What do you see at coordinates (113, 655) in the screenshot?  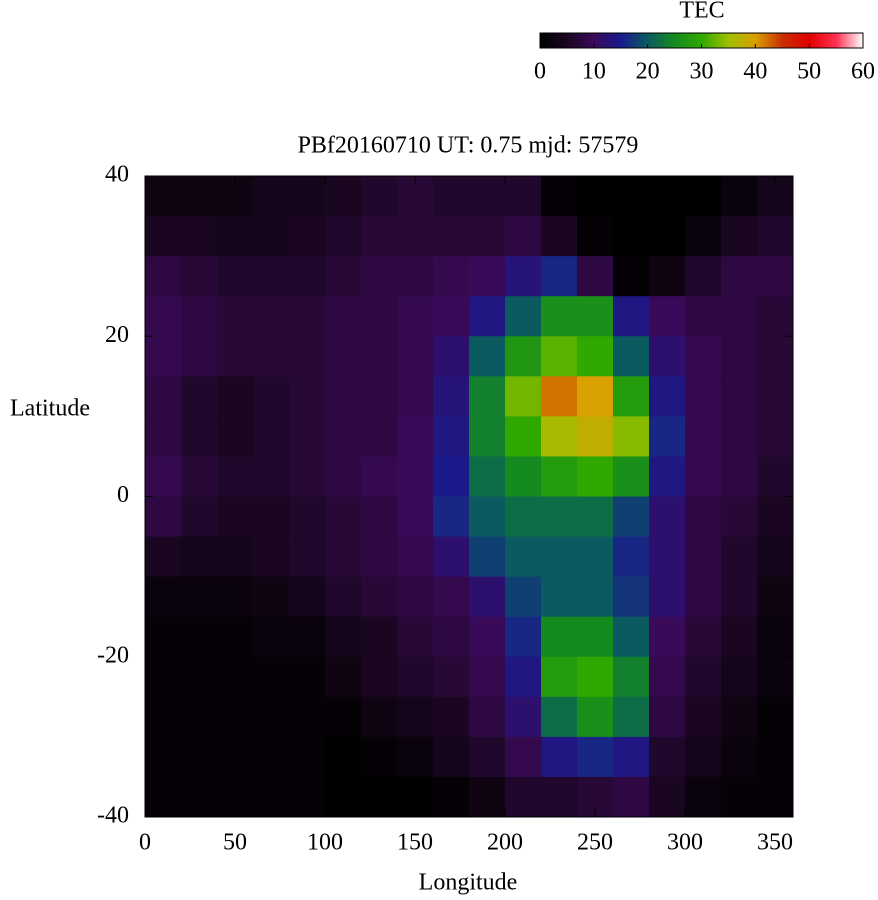 I see `y-tick-label: -20` at bounding box center [113, 655].